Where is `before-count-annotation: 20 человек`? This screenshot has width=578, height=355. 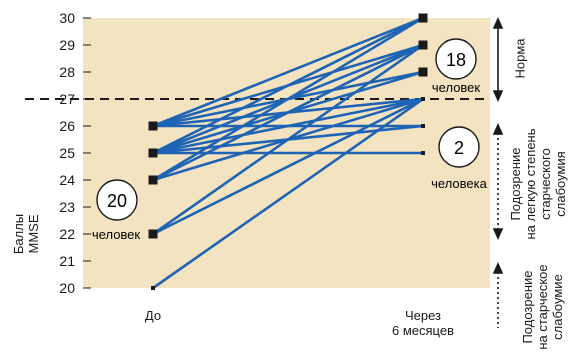
before-count-annotation: 20 человек is located at coordinates (116, 210).